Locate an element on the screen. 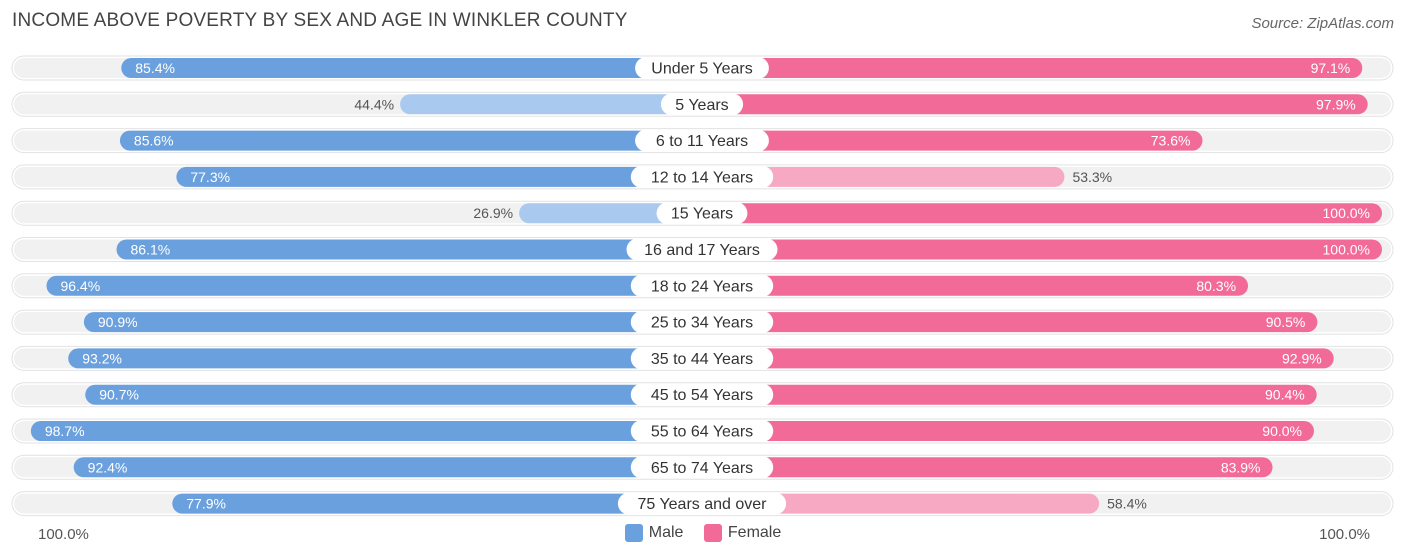  male-value-label: 26.9% is located at coordinates (493, 213).